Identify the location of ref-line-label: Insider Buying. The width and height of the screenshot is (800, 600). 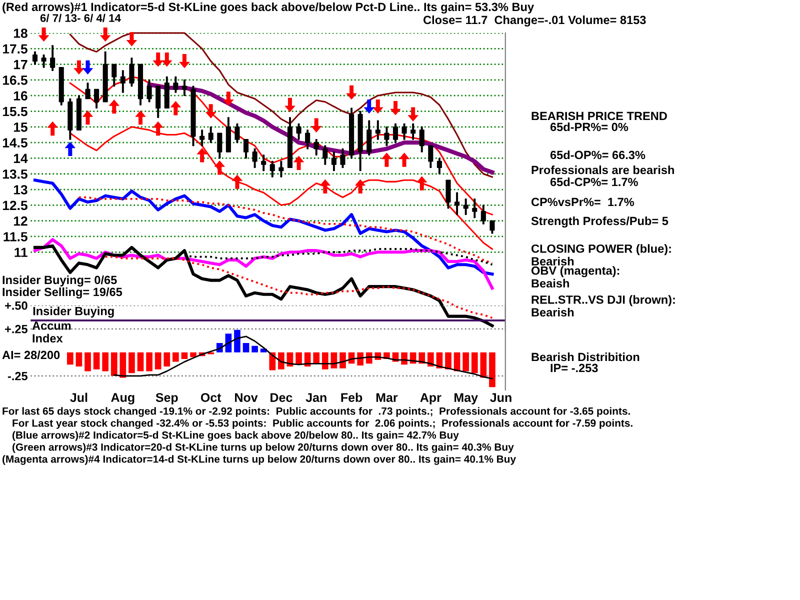
(73, 312).